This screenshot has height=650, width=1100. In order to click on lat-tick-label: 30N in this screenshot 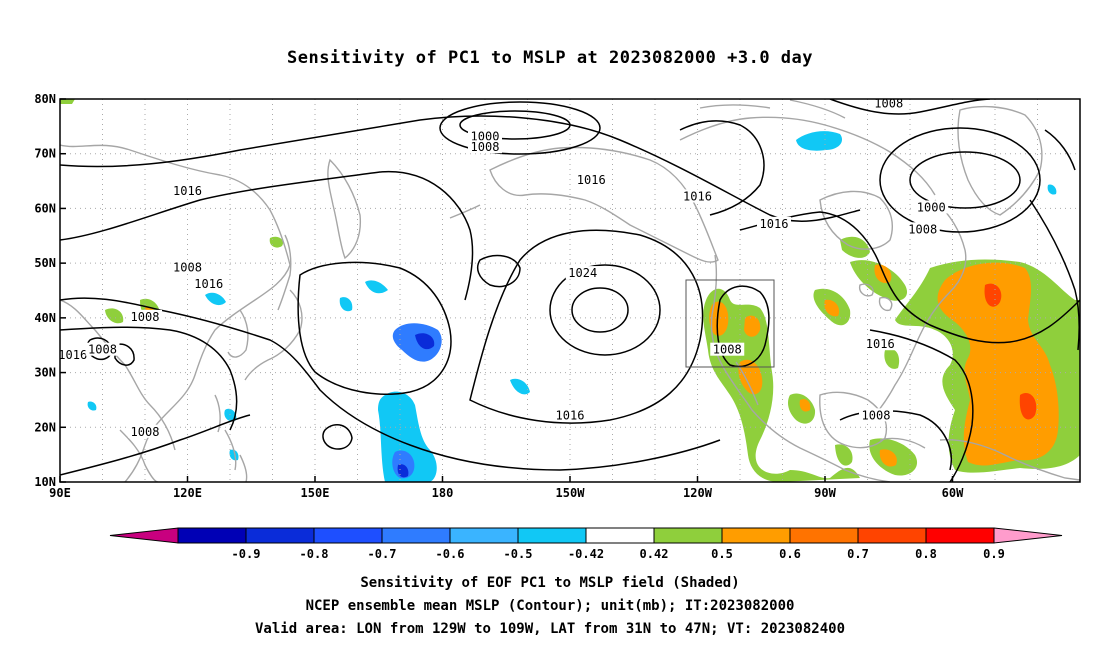, I will do `click(45, 373)`.